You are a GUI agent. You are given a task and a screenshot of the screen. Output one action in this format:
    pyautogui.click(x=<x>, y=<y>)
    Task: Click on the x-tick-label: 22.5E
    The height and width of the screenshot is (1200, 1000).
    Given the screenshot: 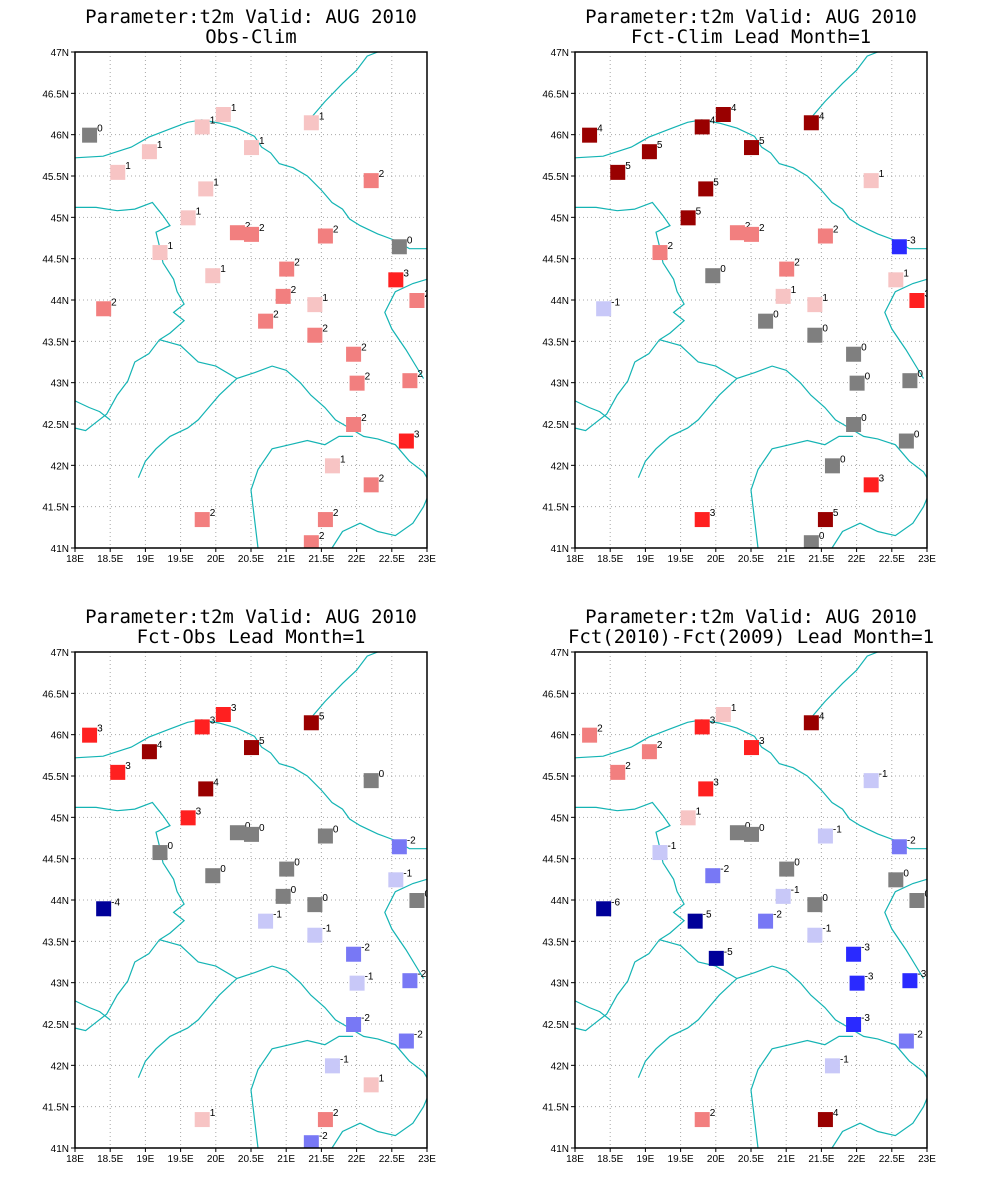 What is the action you would take?
    pyautogui.click(x=392, y=559)
    